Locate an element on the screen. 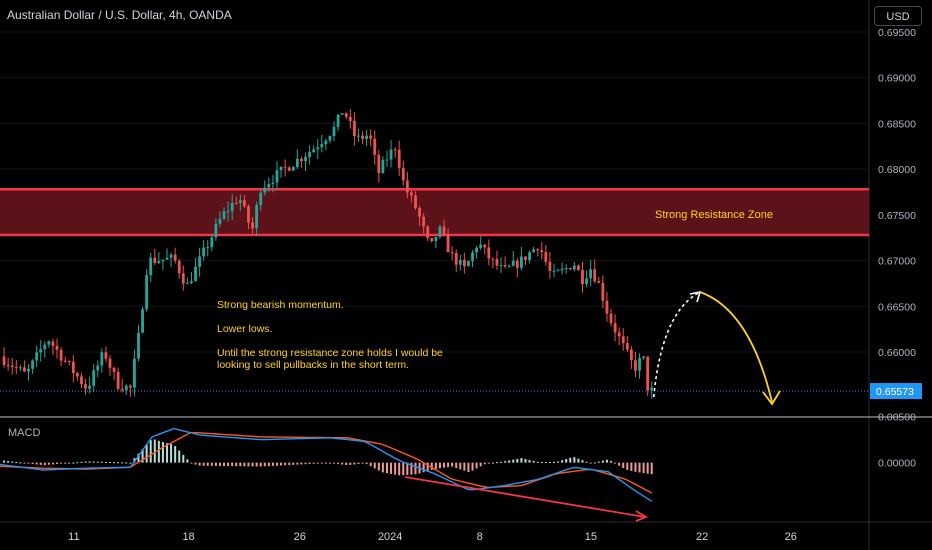  price-tick-label: 0.66500 is located at coordinates (897, 307).